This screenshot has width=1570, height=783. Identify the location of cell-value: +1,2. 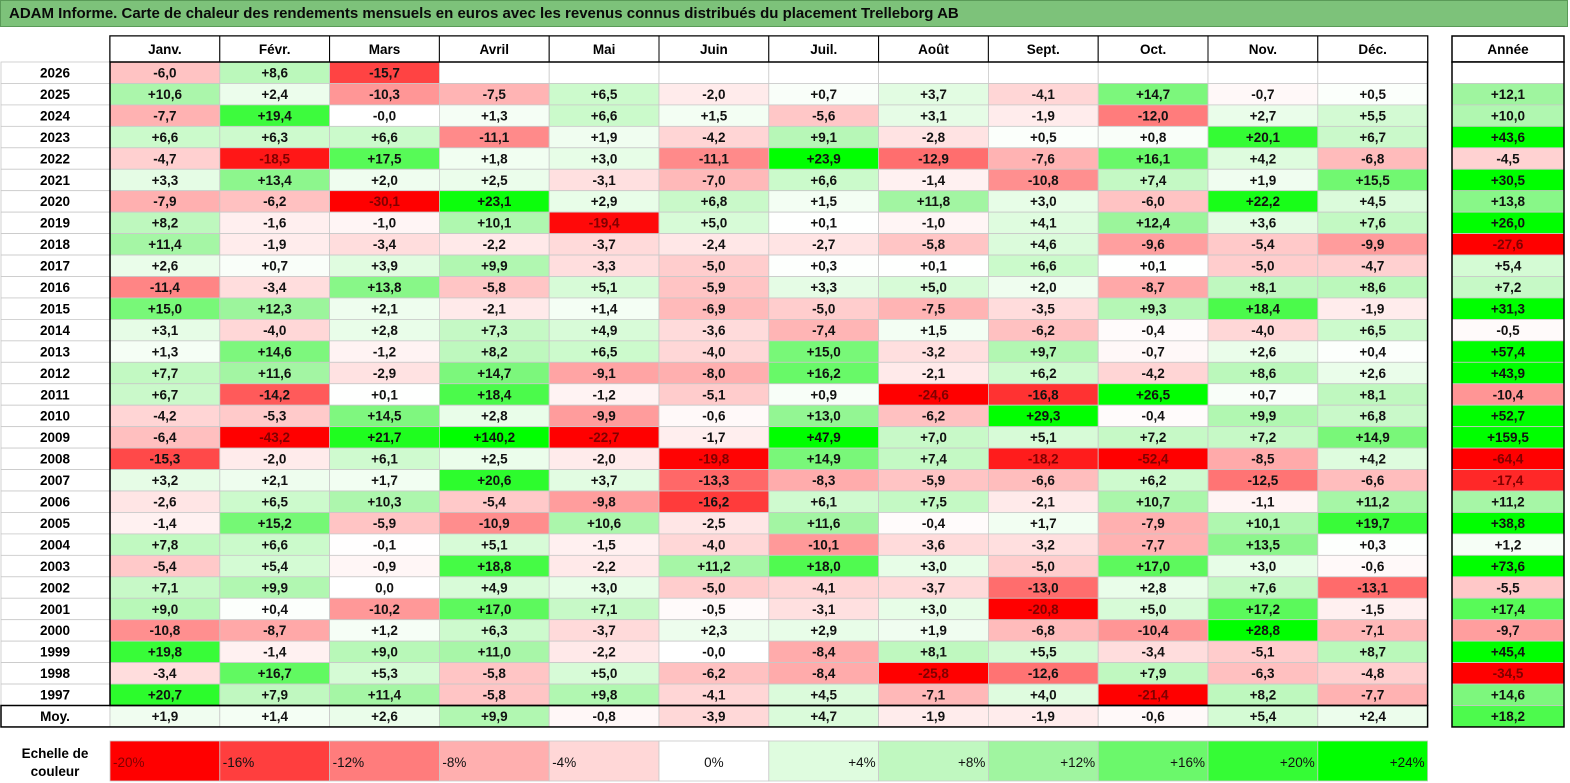
(384, 630).